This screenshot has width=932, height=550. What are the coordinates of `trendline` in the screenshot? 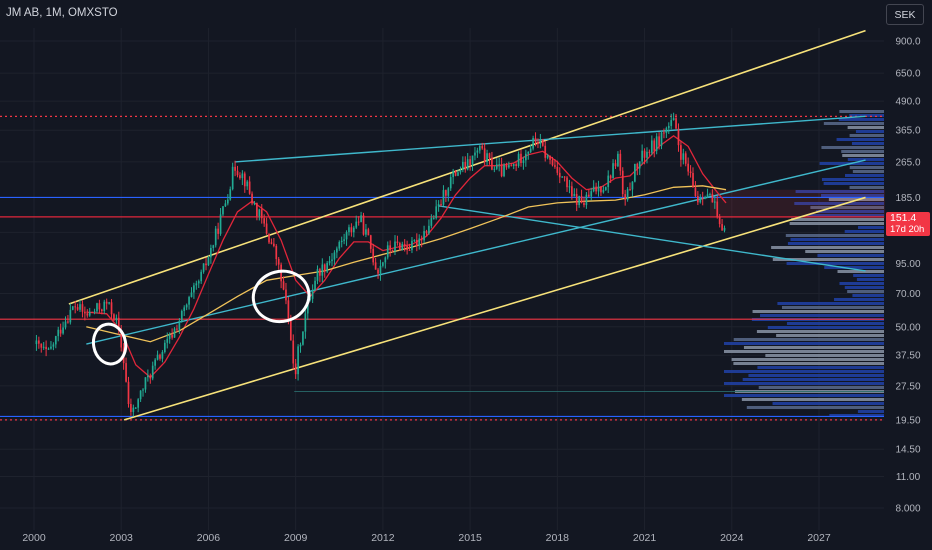 It's located at (550, 139).